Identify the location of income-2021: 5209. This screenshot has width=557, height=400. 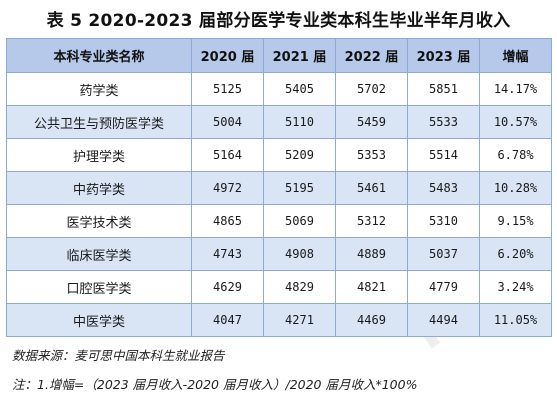
(299, 155).